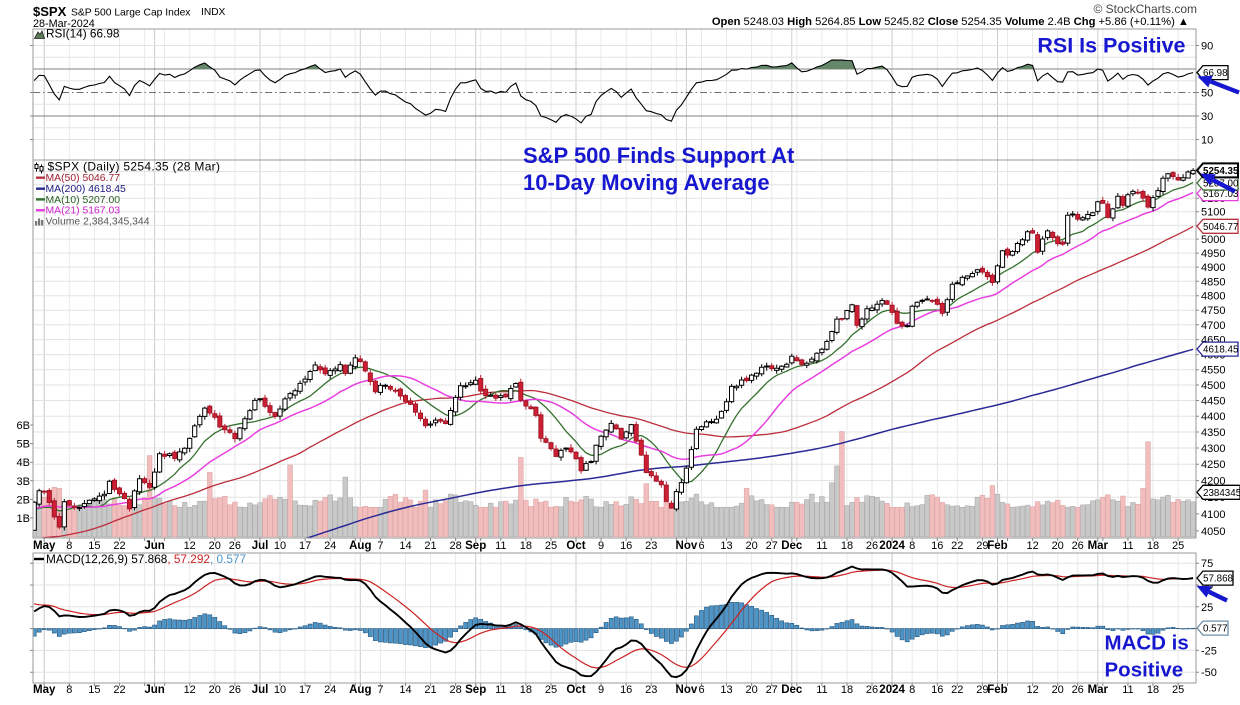  I want to click on svg-text: 7, so click(380, 546).